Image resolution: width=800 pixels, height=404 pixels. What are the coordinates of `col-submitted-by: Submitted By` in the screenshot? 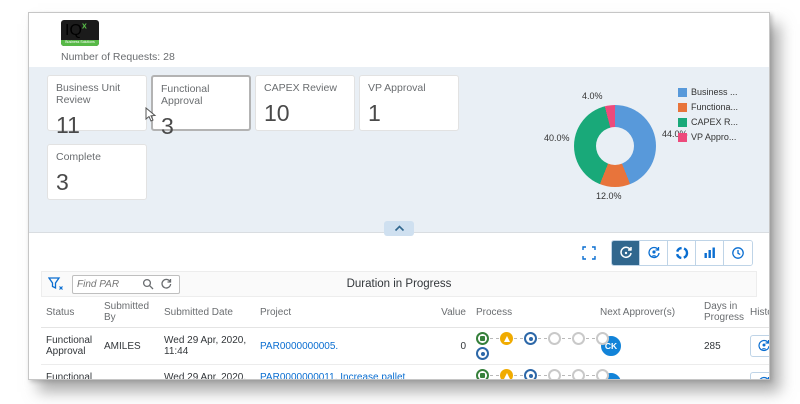 It's located at (129, 313).